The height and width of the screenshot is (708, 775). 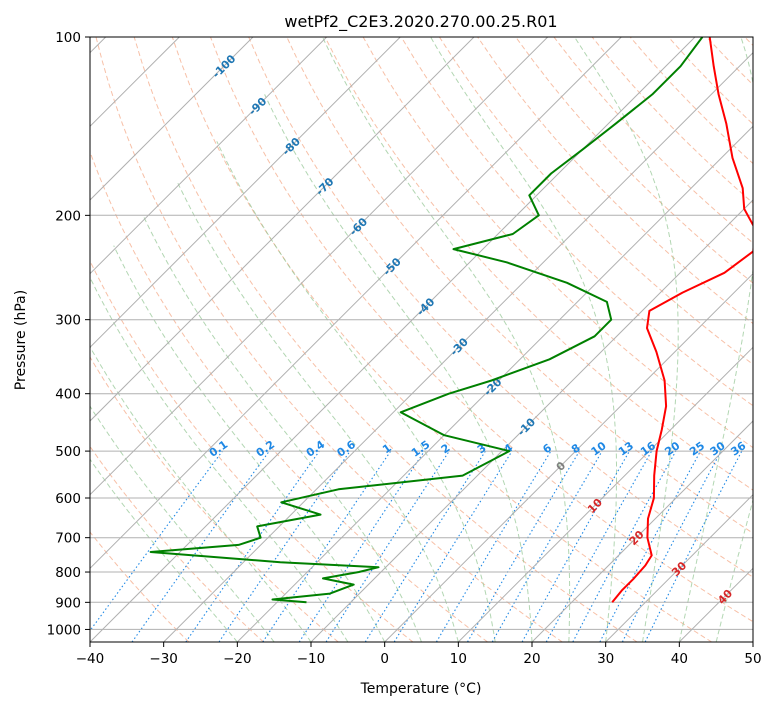 What do you see at coordinates (458, 659) in the screenshot?
I see `x-tick-label: 10` at bounding box center [458, 659].